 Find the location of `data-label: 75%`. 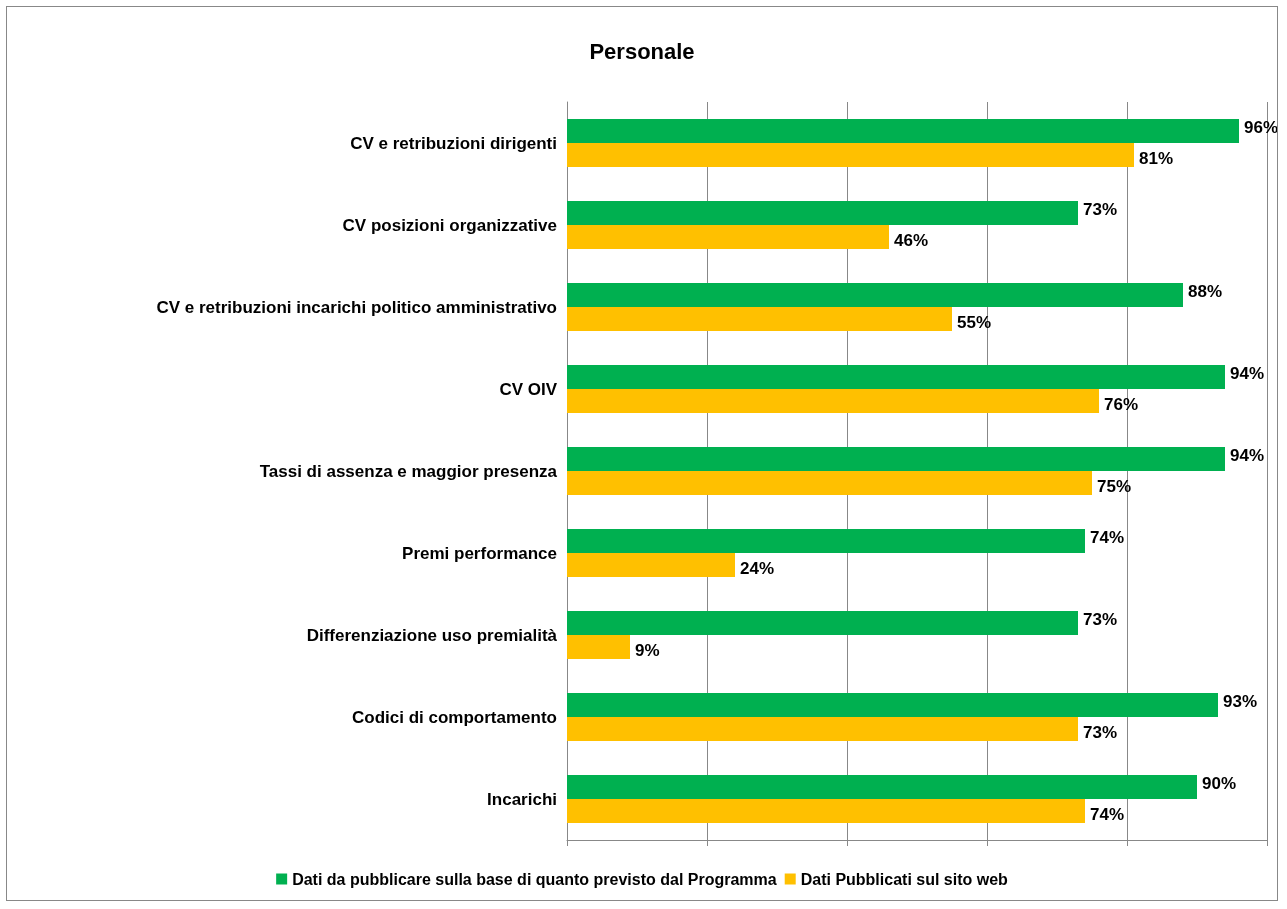

data-label: 75% is located at coordinates (1114, 487).